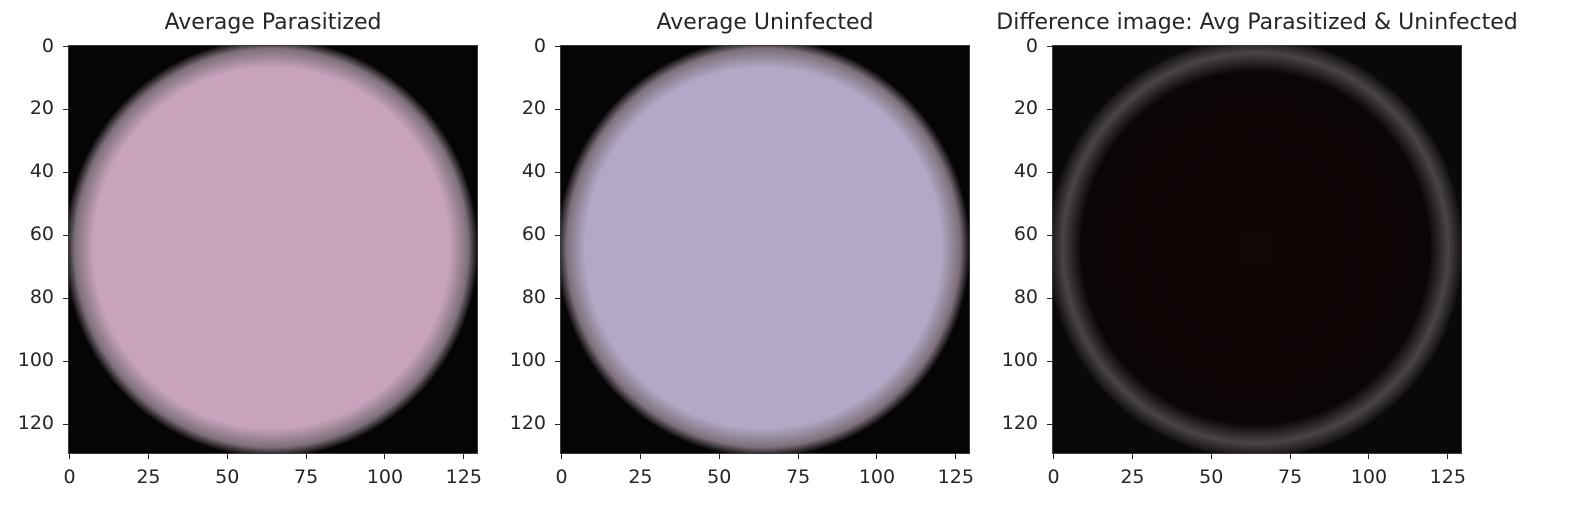 The image size is (1571, 506). I want to click on panel-title: Average Parasitized, so click(273, 22).